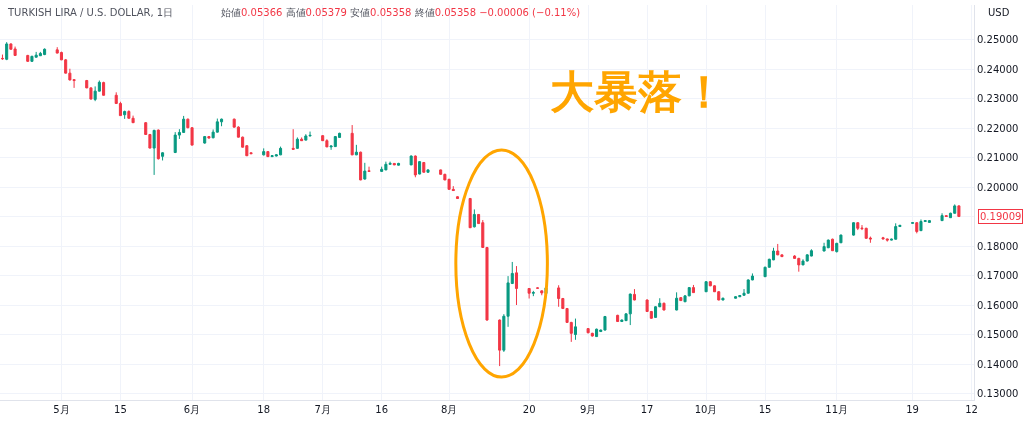 This screenshot has height=442, width=1024. Describe the element at coordinates (998, 276) in the screenshot. I see `y-tick-label: 0.17000` at that location.